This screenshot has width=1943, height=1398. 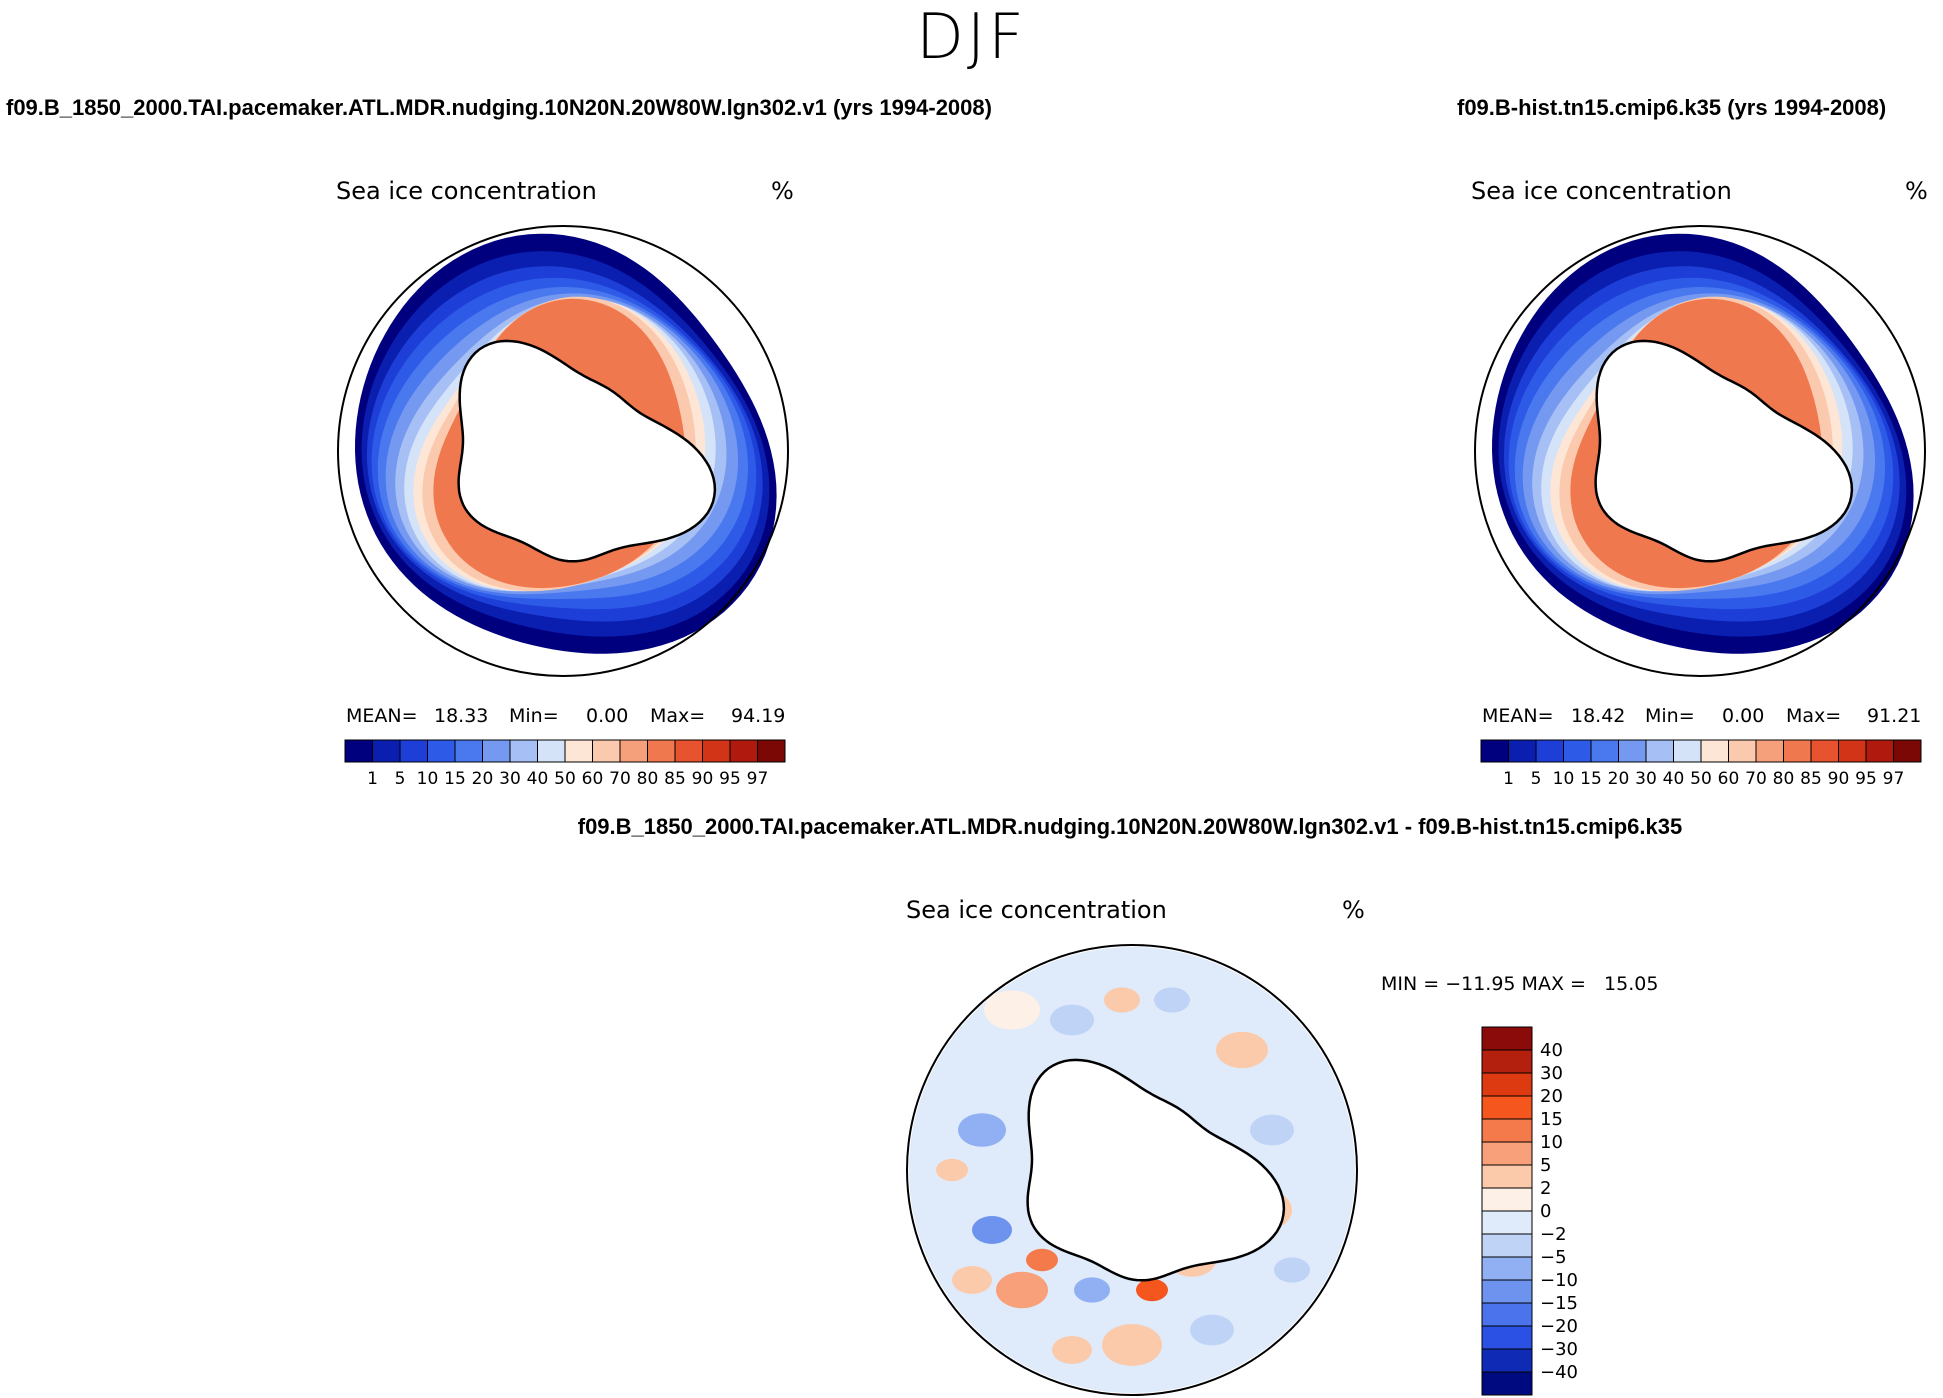 What do you see at coordinates (1670, 716) in the screenshot?
I see `min-label-right: Min=` at bounding box center [1670, 716].